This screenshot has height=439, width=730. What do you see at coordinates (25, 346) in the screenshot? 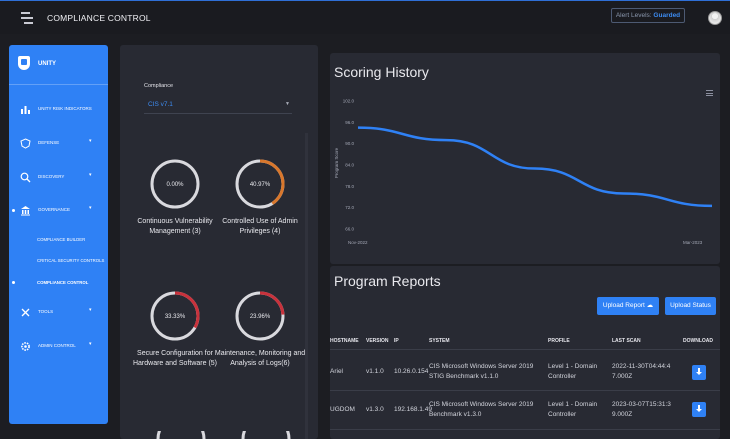
I see `gear-icon` at bounding box center [25, 346].